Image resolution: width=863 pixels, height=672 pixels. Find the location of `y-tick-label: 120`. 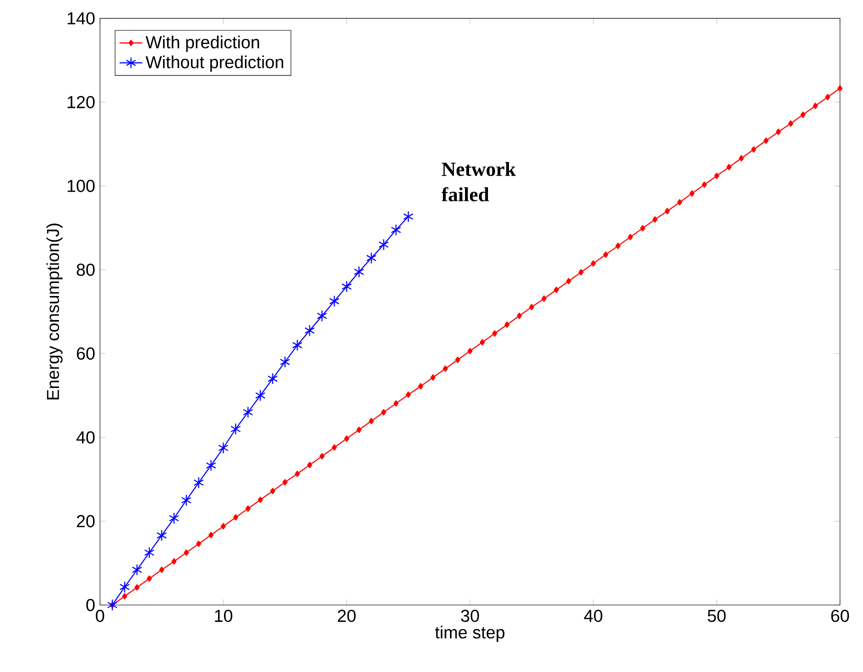

y-tick-label: 120 is located at coordinates (81, 102).